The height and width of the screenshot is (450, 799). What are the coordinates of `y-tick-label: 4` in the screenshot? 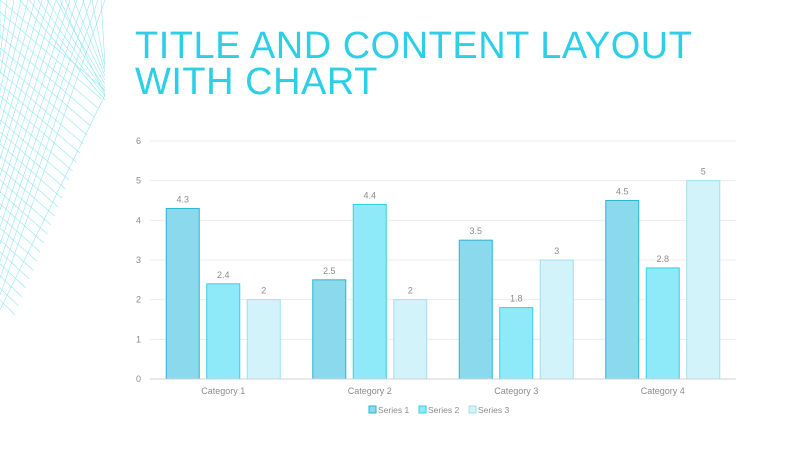 It's located at (138, 220).